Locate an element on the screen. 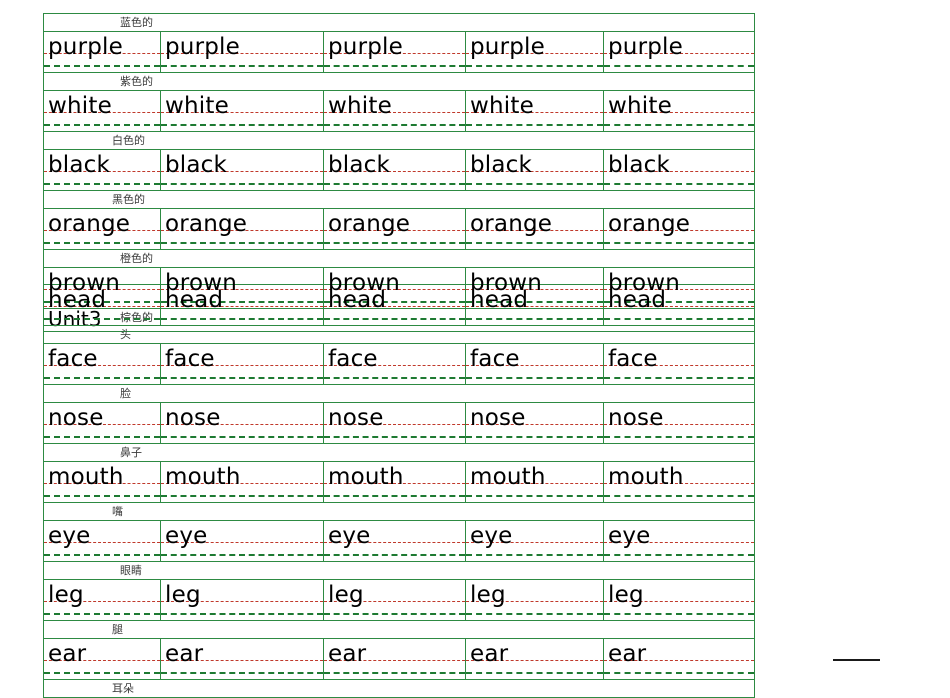  practice-word: orange is located at coordinates (89, 224).